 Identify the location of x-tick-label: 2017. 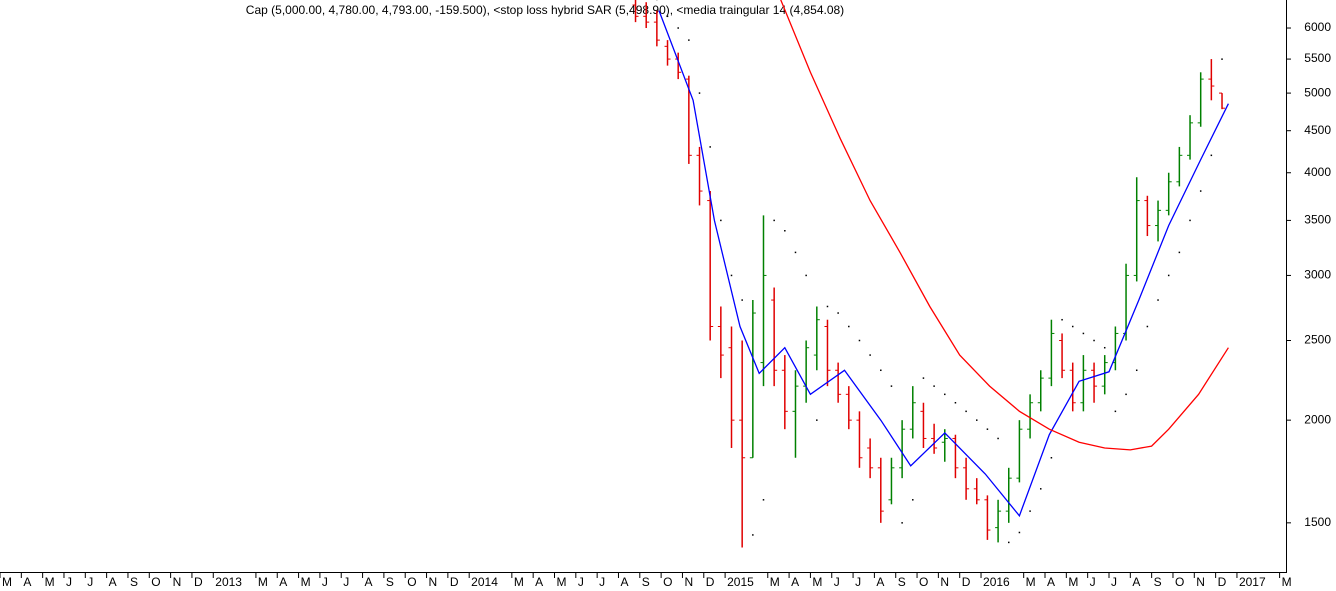
(1252, 582).